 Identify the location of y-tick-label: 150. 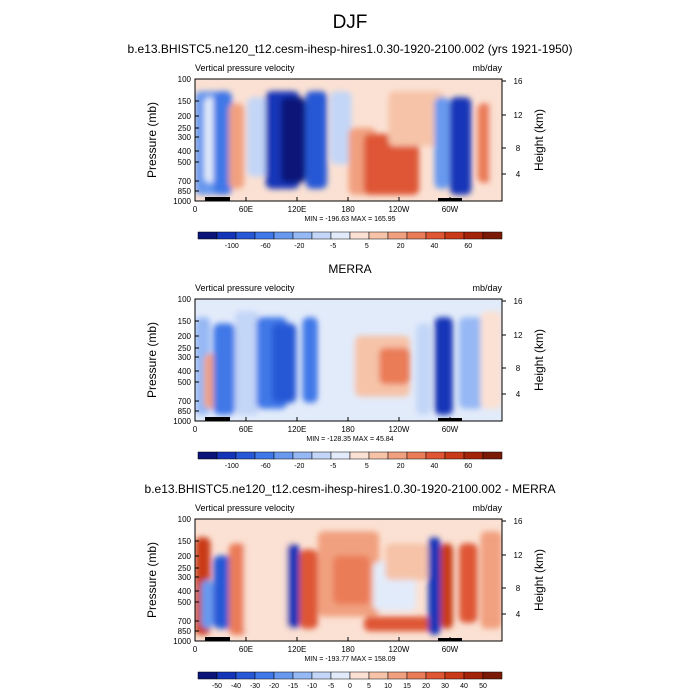
(185, 541).